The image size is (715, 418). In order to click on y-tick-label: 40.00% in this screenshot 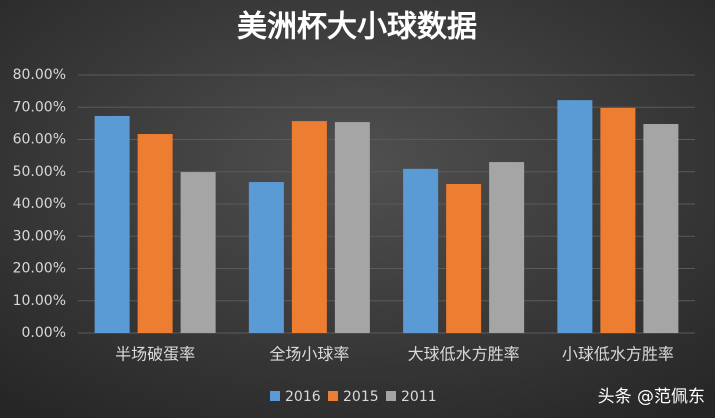, I will do `click(39, 204)`.